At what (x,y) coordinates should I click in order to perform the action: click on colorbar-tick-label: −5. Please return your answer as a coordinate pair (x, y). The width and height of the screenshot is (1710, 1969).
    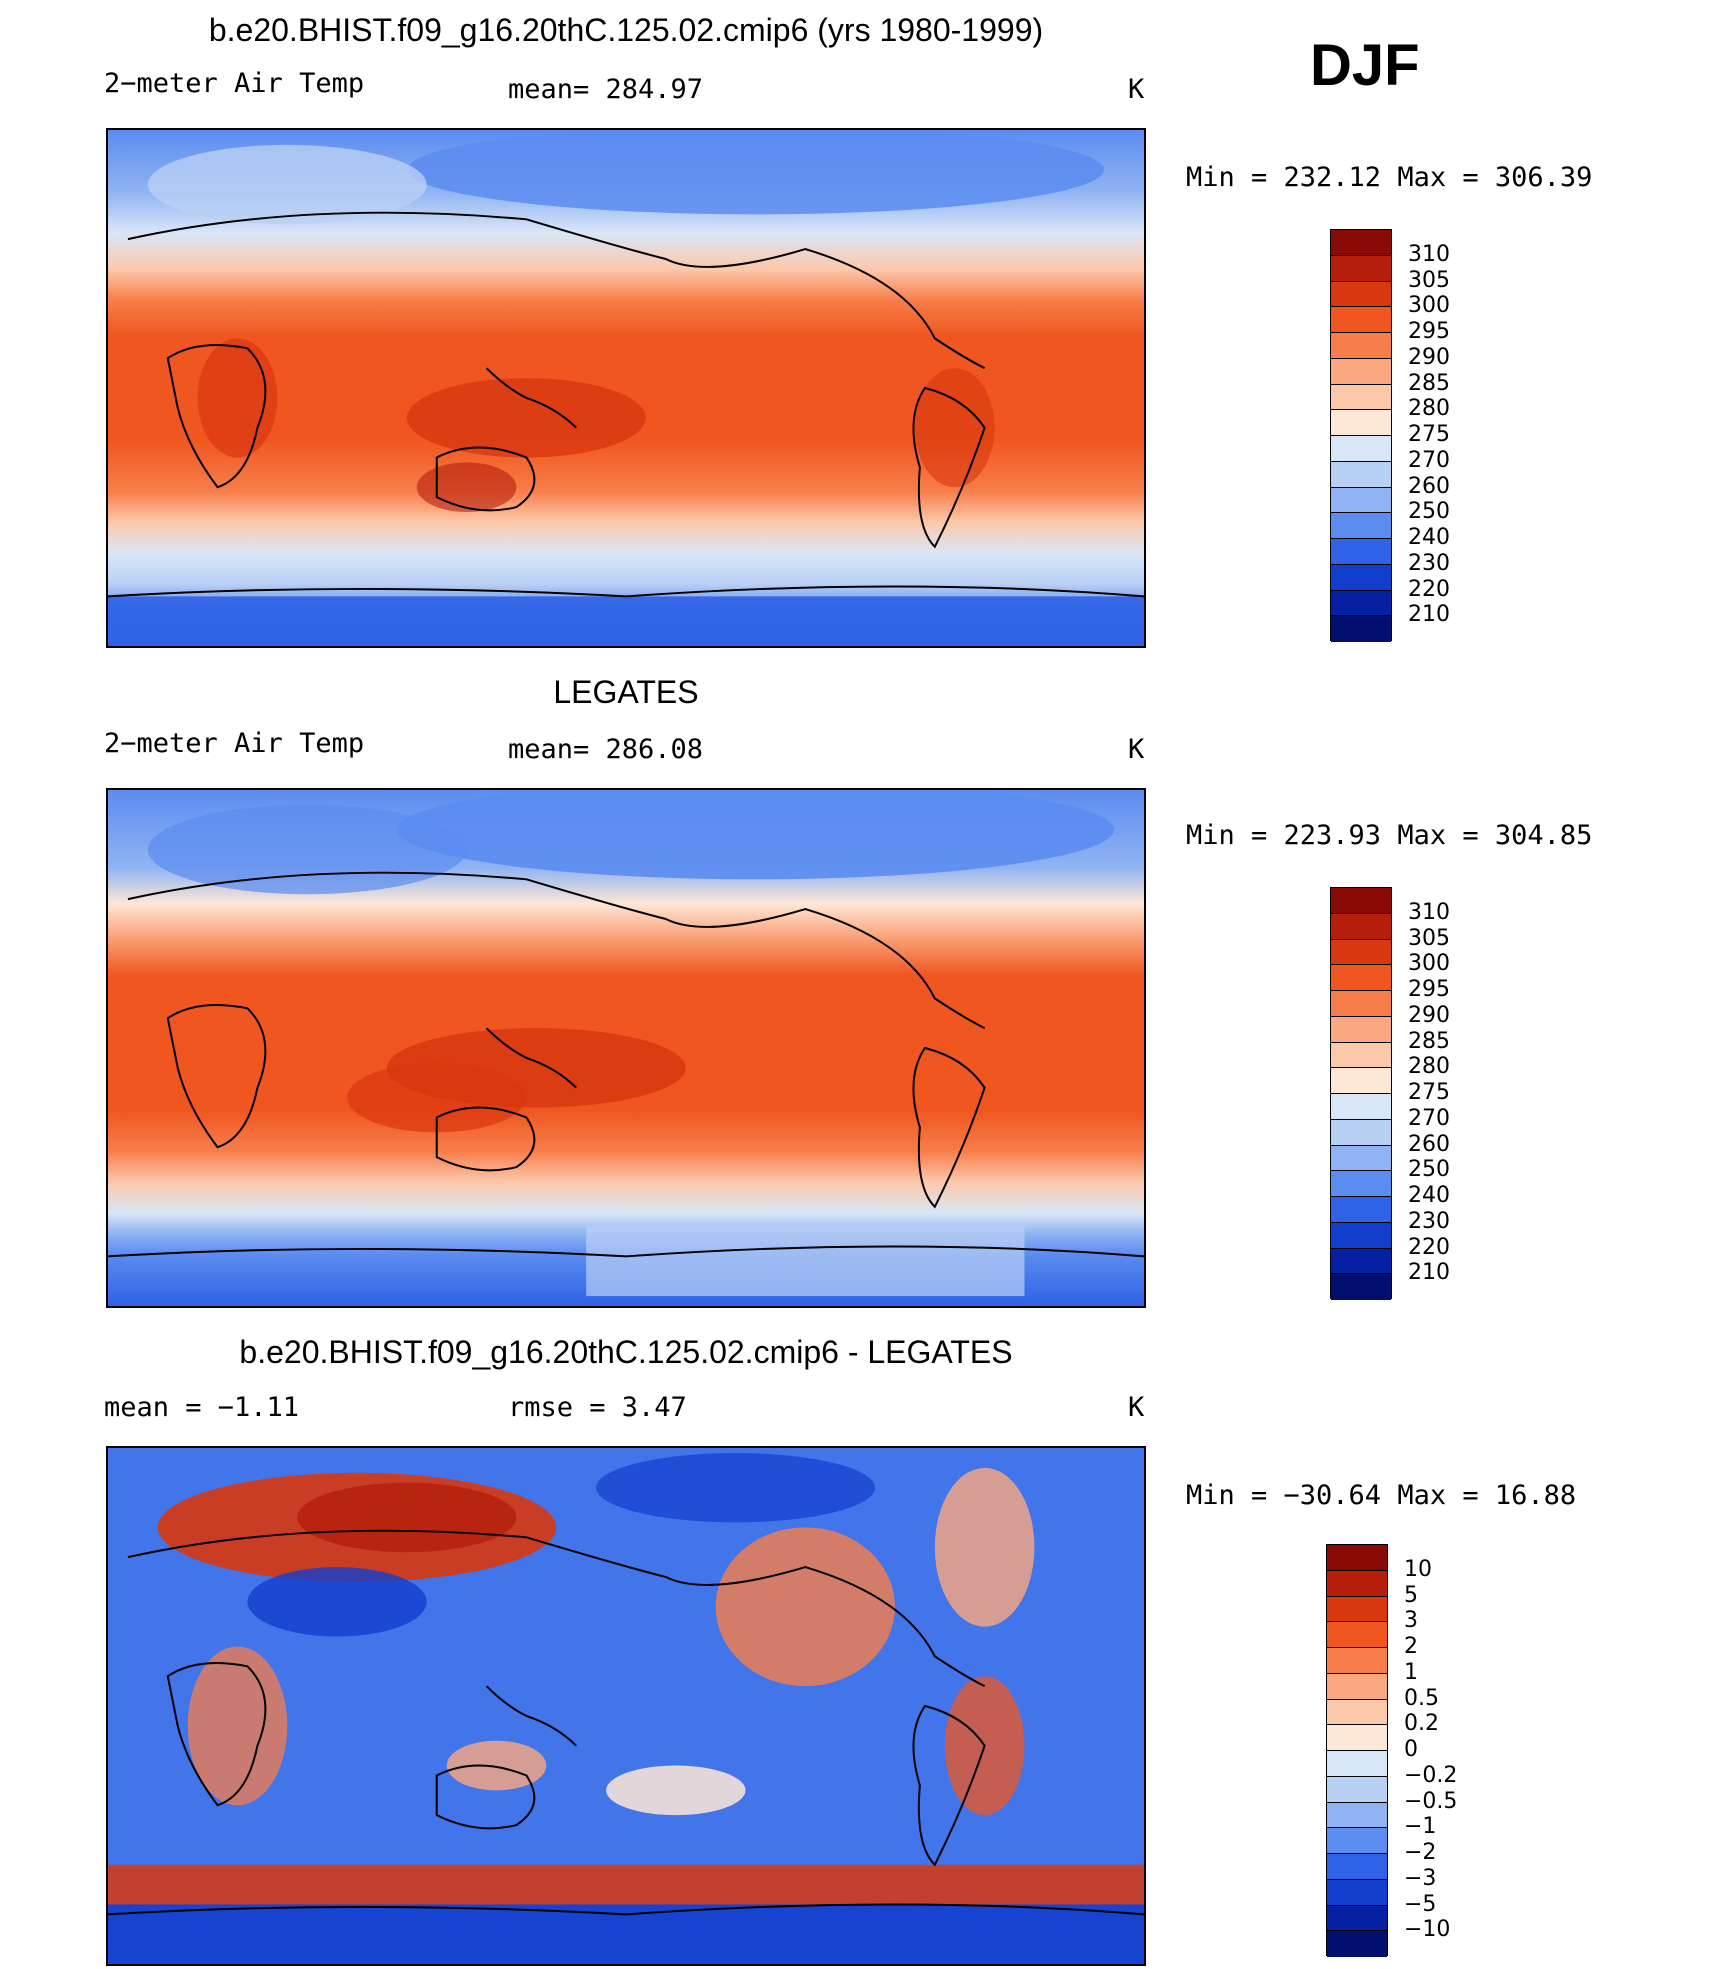
    Looking at the image, I should click on (1420, 1904).